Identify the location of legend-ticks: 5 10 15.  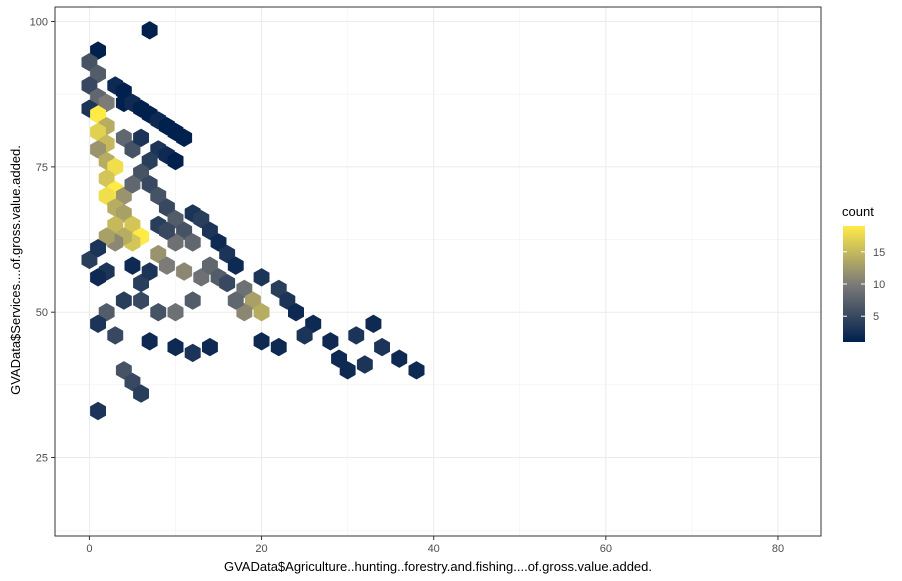
(864, 285).